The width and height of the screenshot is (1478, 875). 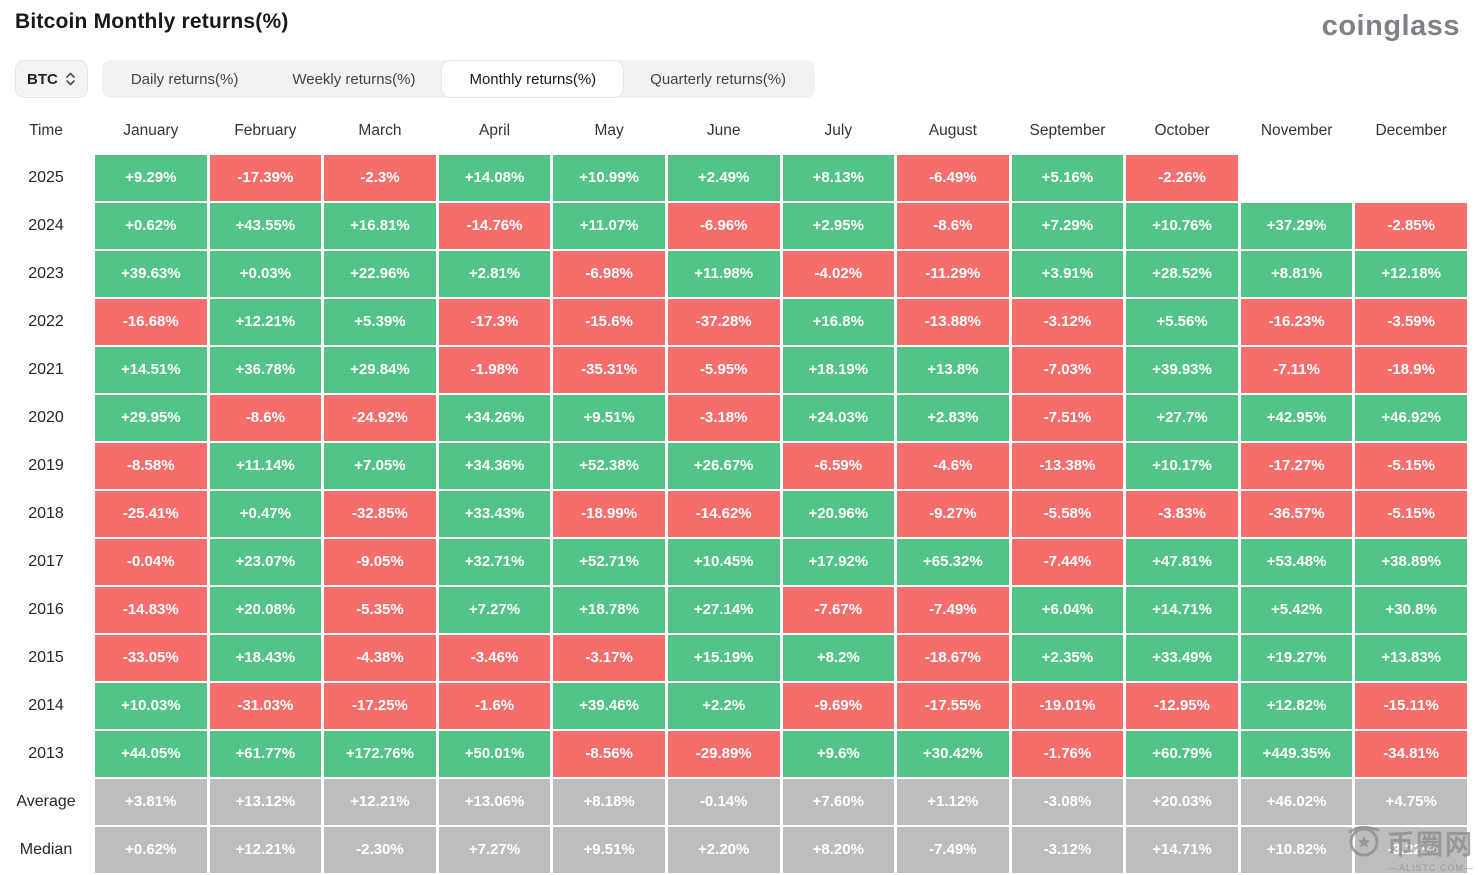 What do you see at coordinates (838, 322) in the screenshot?
I see `return-cell: +16.8%` at bounding box center [838, 322].